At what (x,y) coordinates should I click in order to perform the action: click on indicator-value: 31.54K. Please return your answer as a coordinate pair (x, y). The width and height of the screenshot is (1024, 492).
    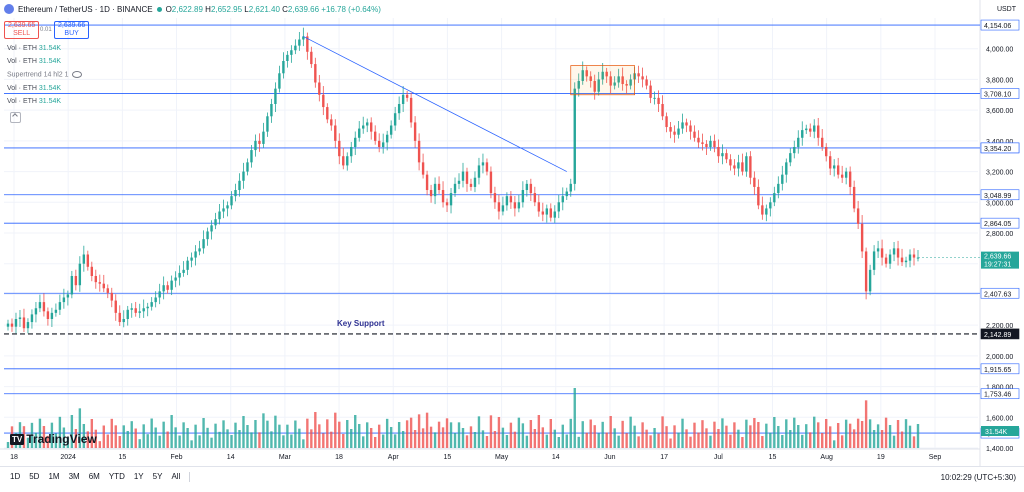
    Looking at the image, I should click on (50, 48).